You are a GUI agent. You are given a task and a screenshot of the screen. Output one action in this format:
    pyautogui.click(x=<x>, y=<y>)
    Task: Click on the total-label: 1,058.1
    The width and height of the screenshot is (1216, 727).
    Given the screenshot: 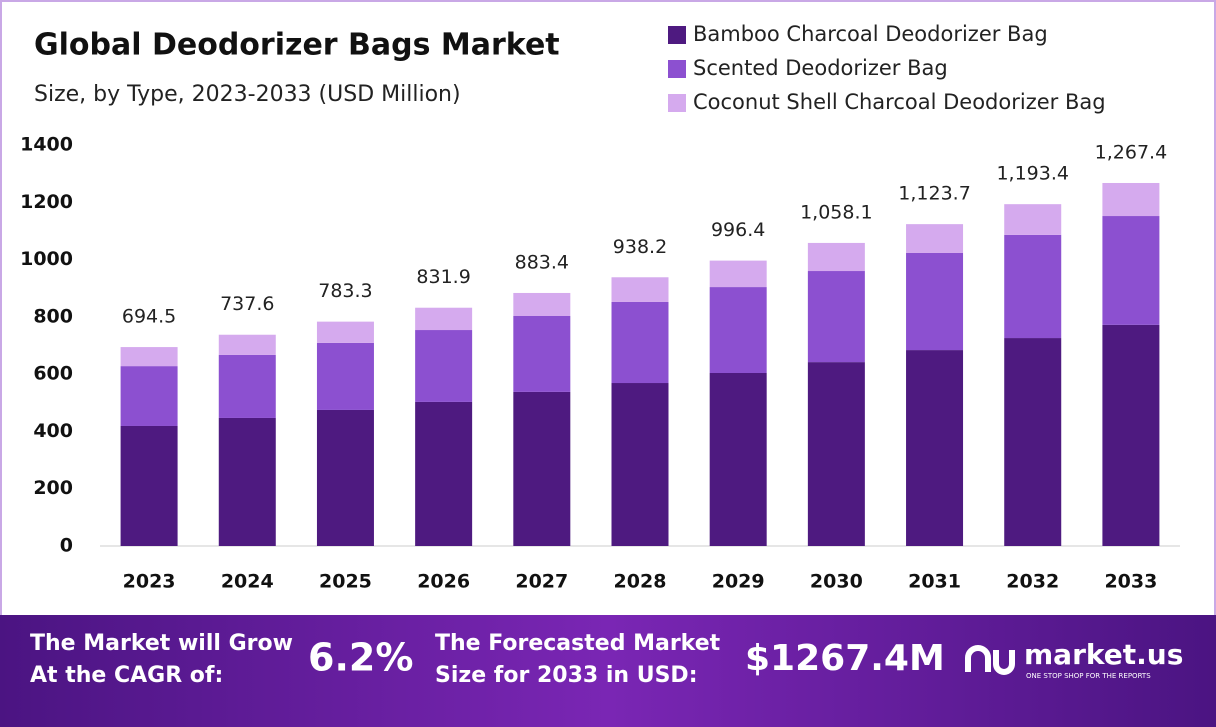 What is the action you would take?
    pyautogui.click(x=836, y=212)
    